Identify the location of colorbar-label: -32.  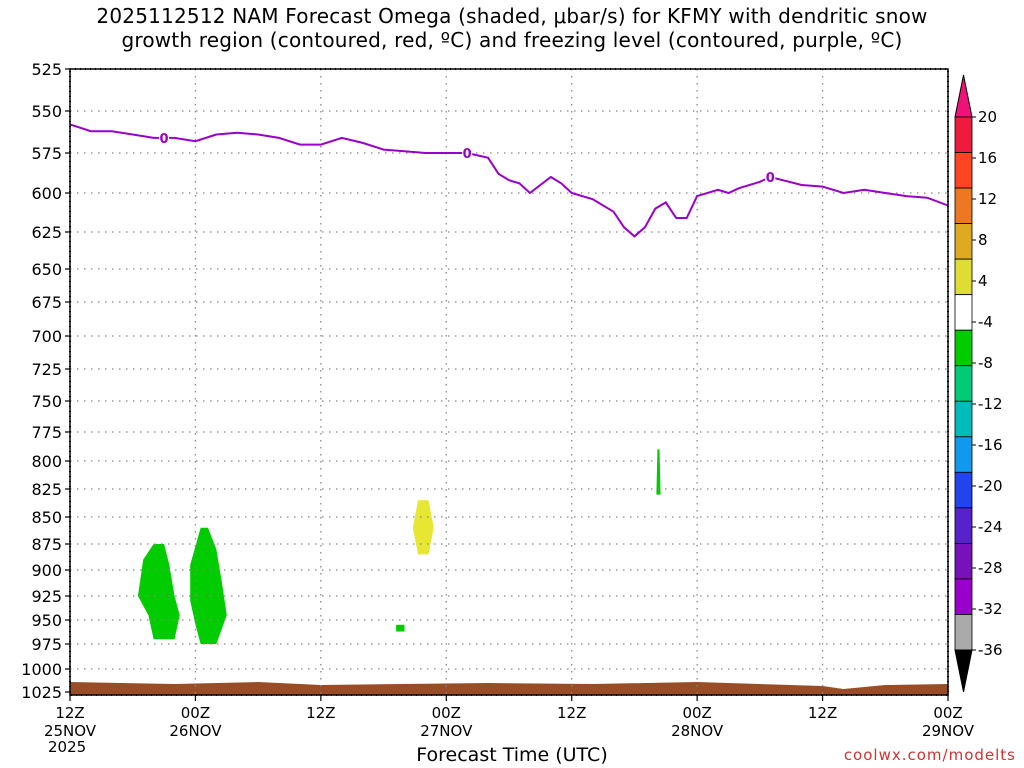
(990, 609).